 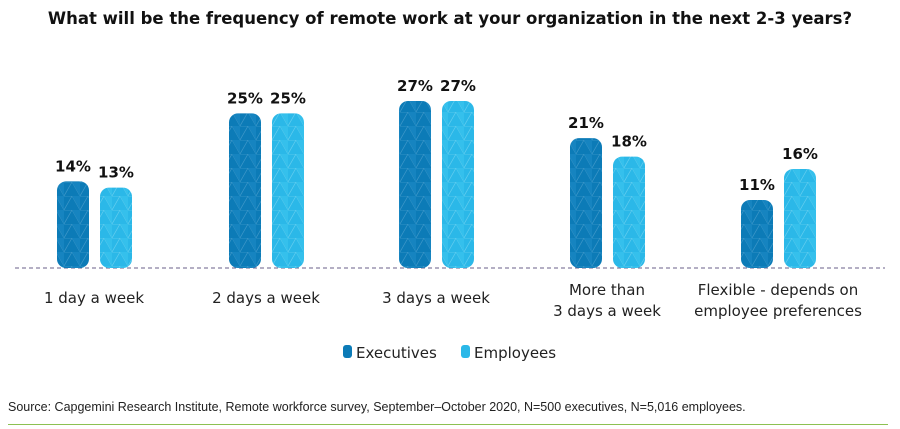 I want to click on data-label: 11%, so click(x=757, y=185).